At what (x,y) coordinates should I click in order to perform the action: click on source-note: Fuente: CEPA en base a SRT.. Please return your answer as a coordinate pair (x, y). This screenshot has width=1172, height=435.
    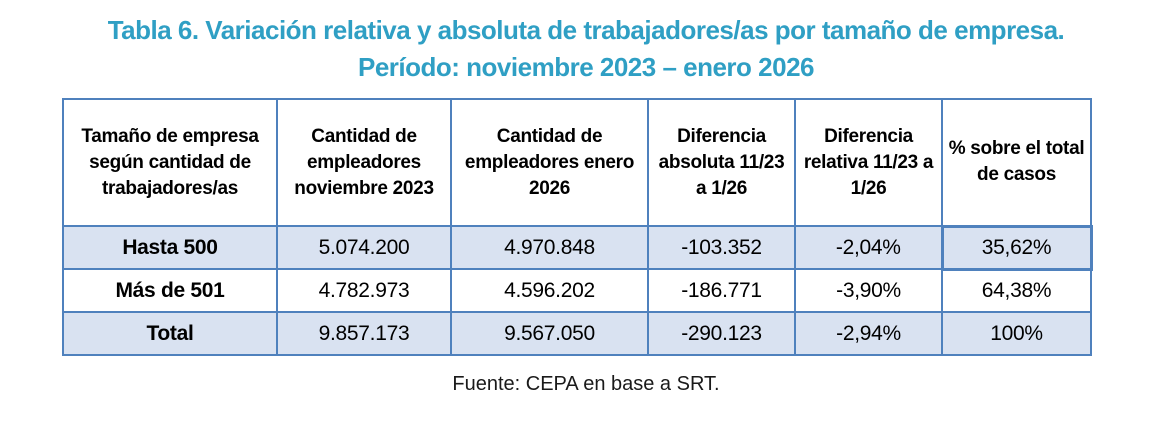
    Looking at the image, I should click on (586, 384).